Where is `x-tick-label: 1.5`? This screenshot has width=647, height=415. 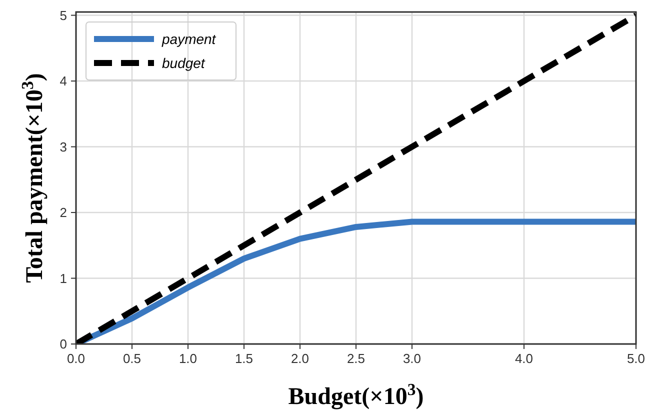 x-tick-label: 1.5 is located at coordinates (244, 358).